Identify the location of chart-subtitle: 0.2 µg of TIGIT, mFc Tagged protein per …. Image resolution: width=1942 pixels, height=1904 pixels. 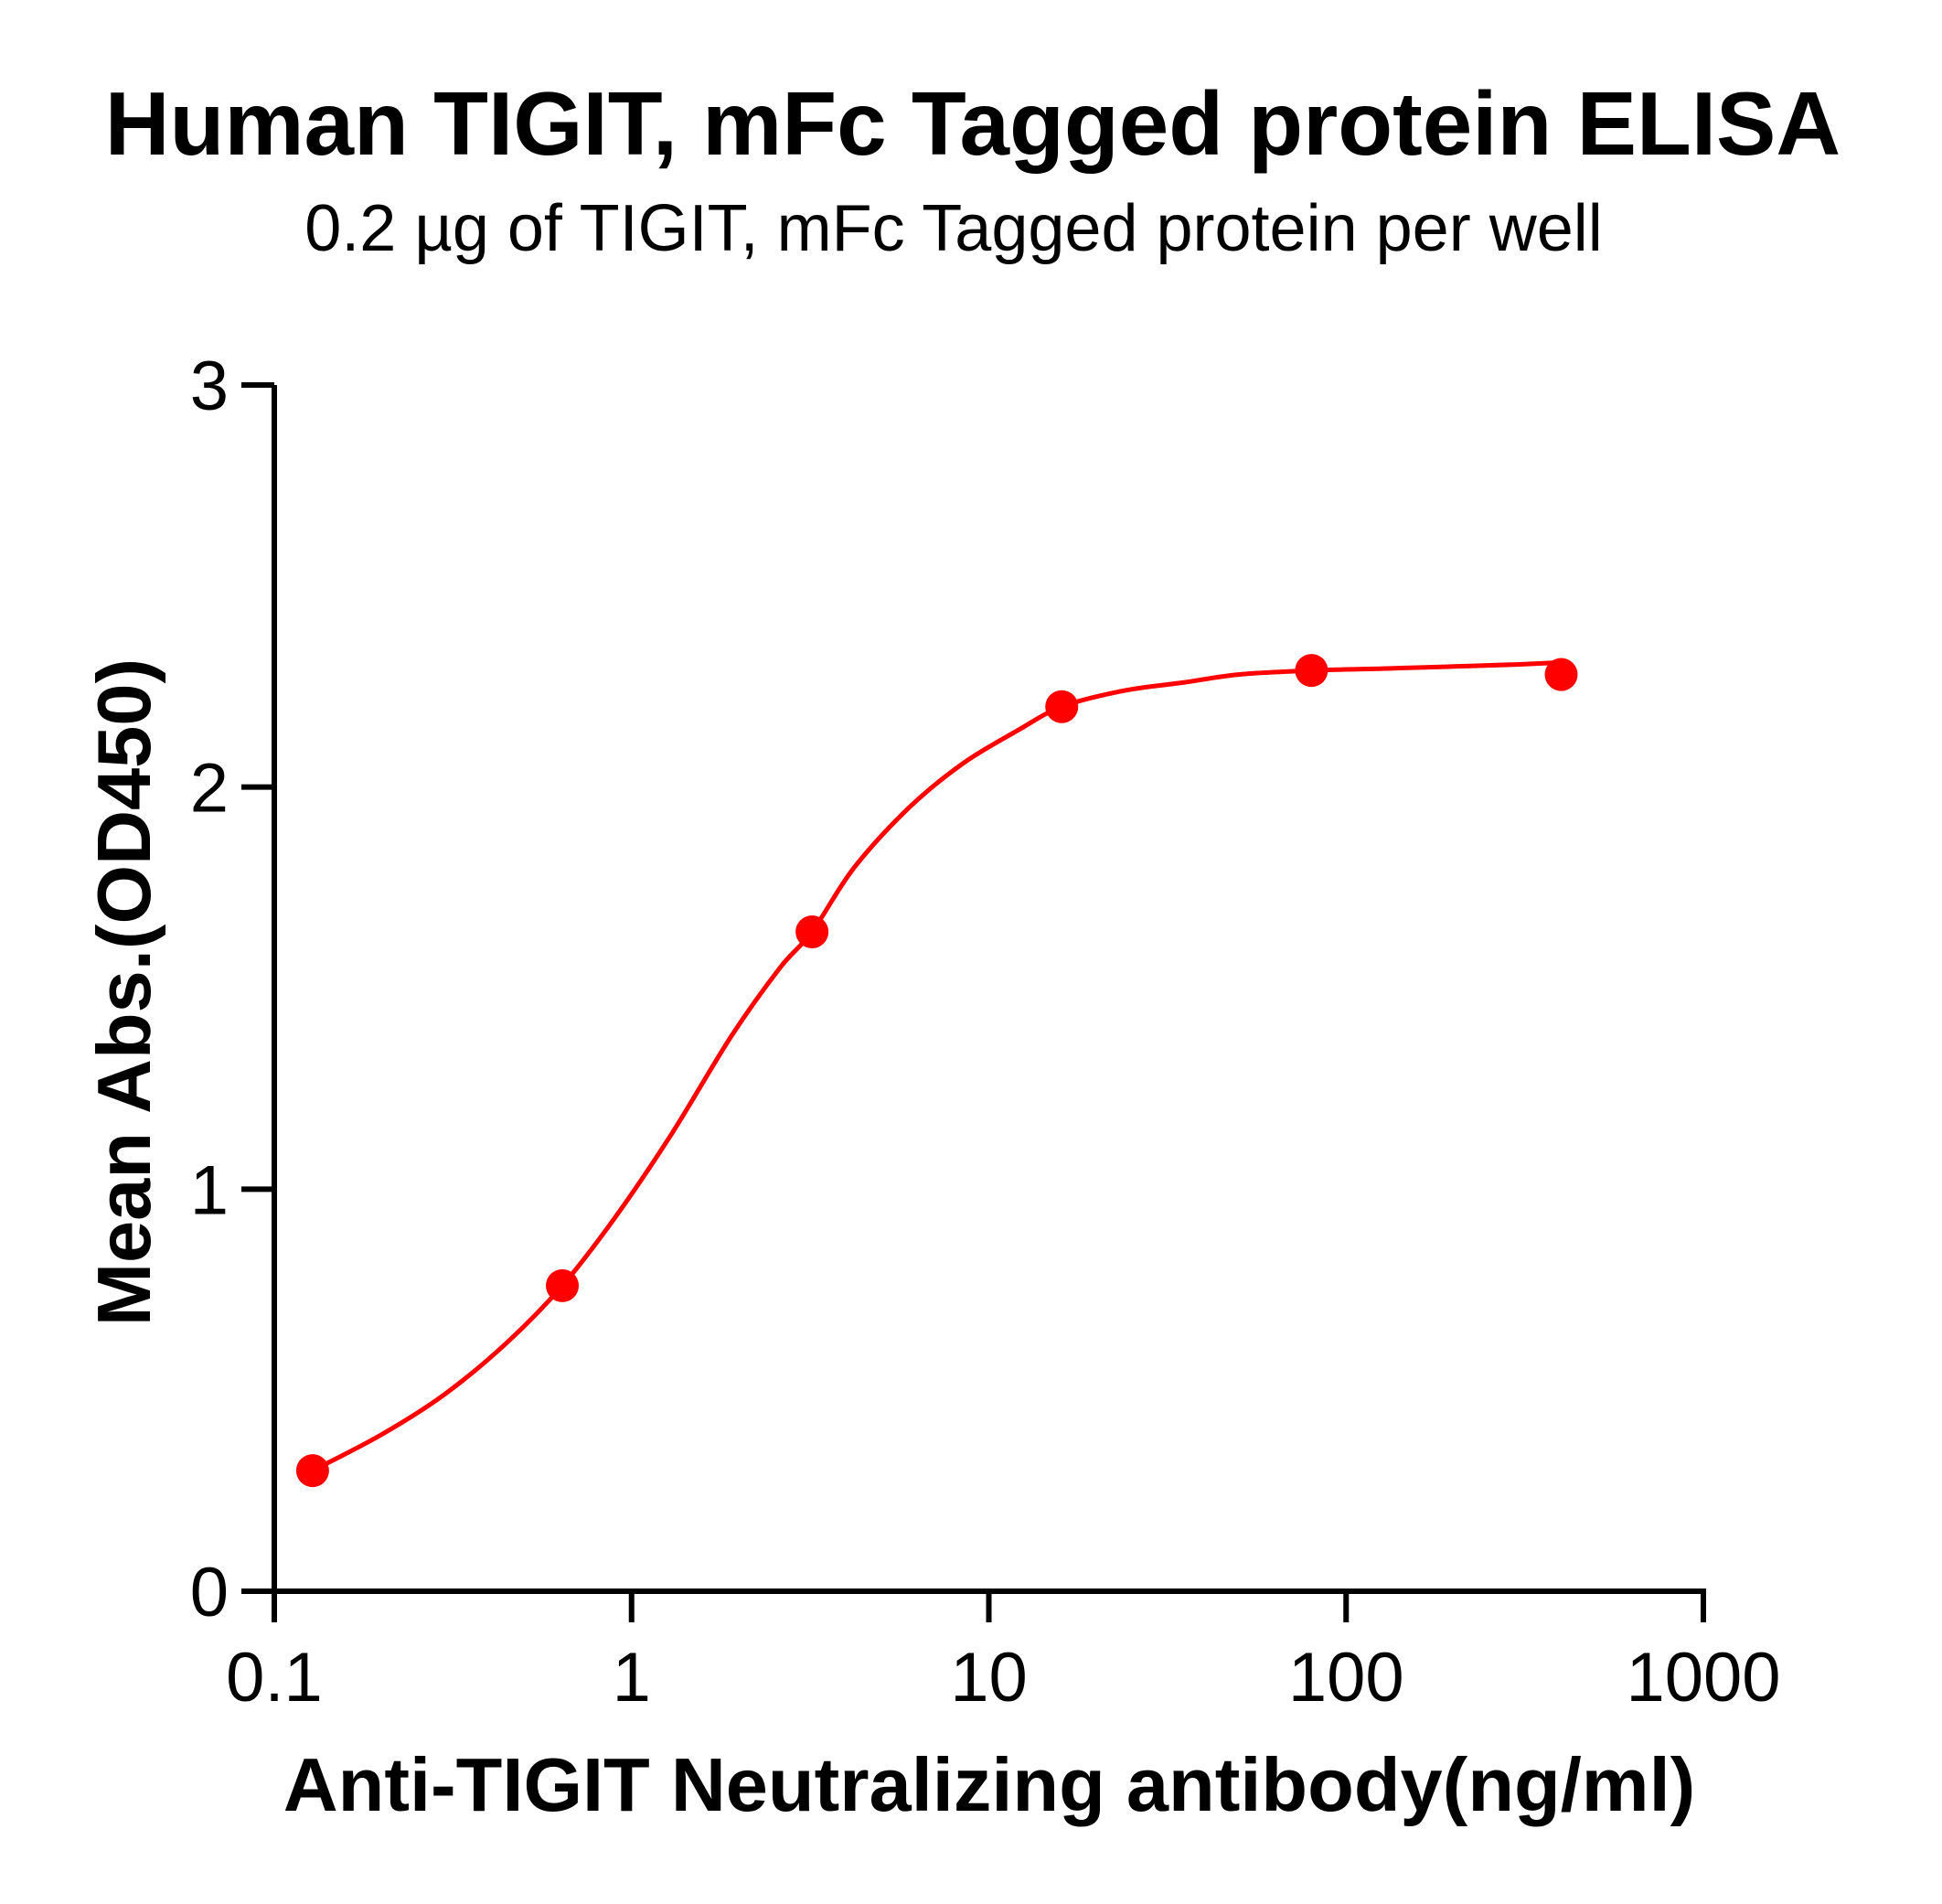
(953, 228).